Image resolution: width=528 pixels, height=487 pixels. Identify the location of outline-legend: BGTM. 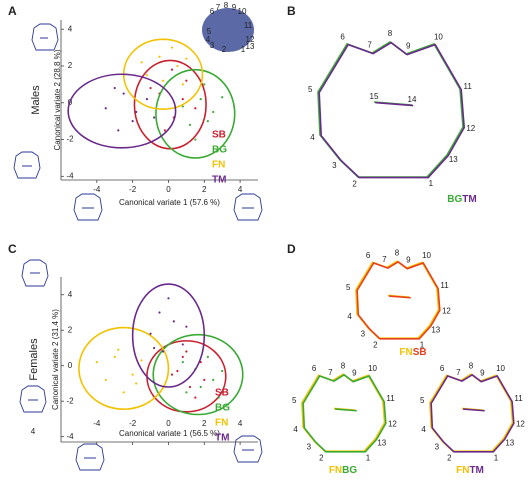
(461, 199).